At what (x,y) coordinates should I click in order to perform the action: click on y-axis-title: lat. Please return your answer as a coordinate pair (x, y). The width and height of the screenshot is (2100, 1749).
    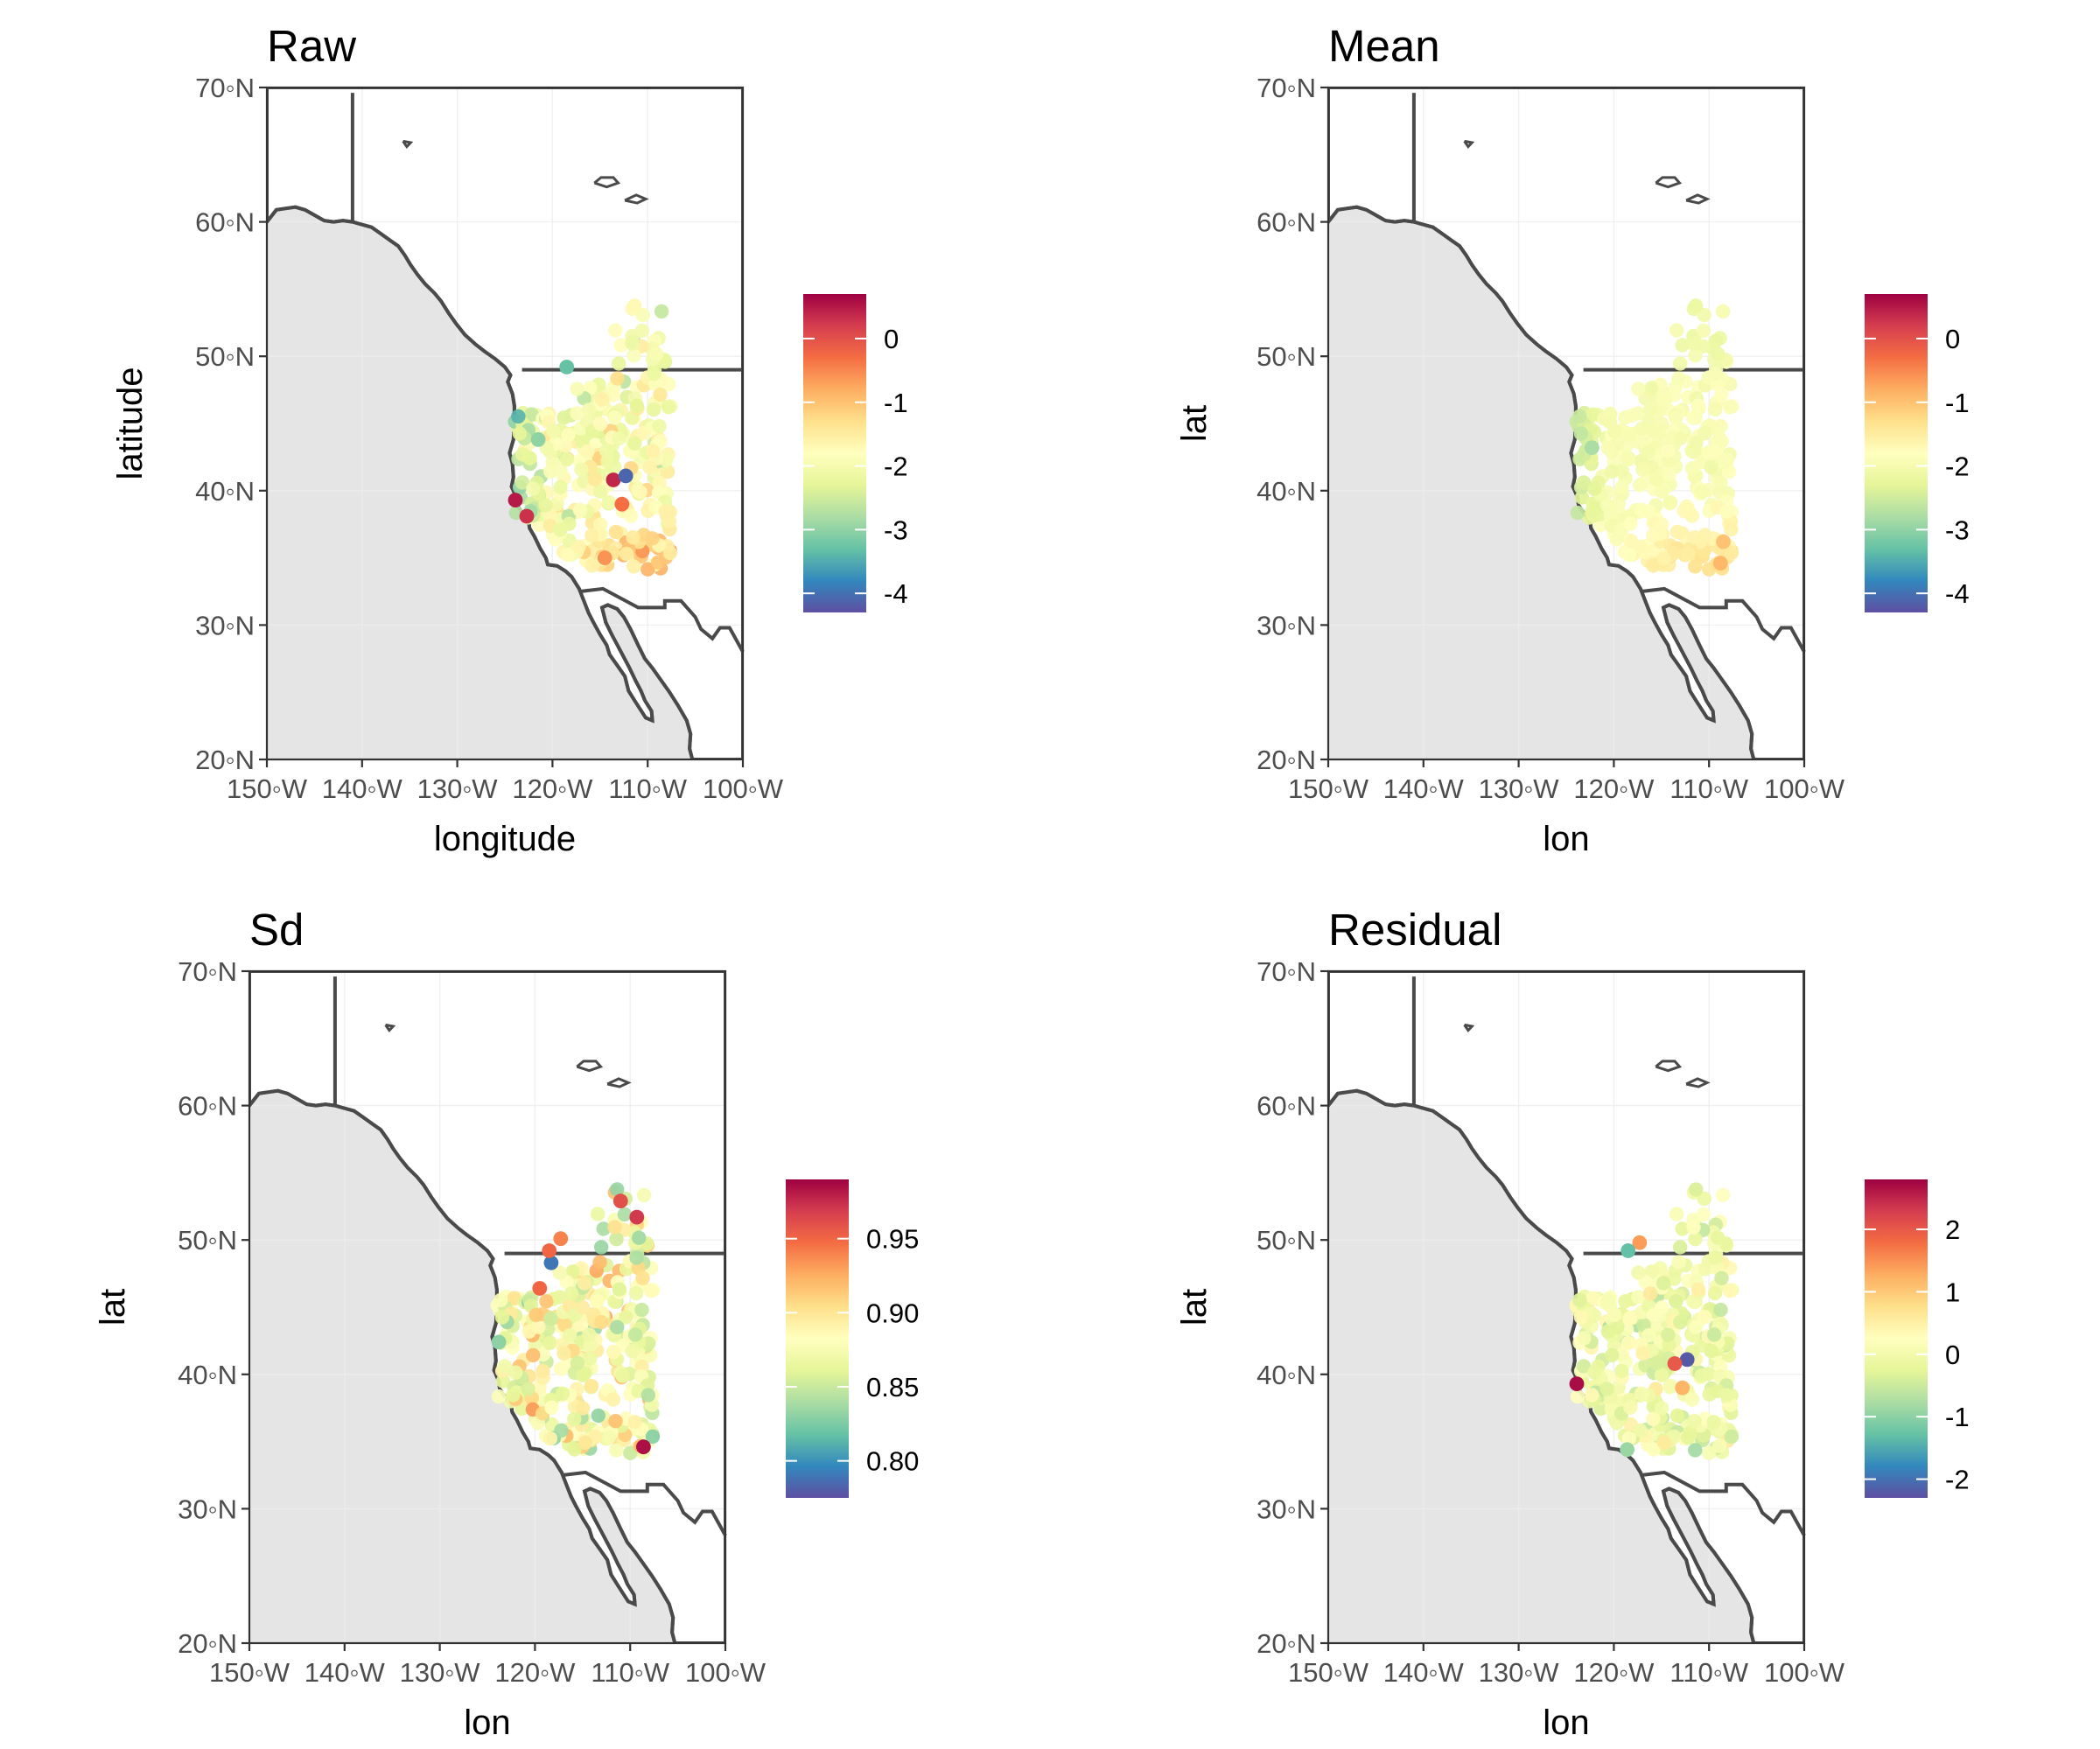
    Looking at the image, I should click on (1194, 1307).